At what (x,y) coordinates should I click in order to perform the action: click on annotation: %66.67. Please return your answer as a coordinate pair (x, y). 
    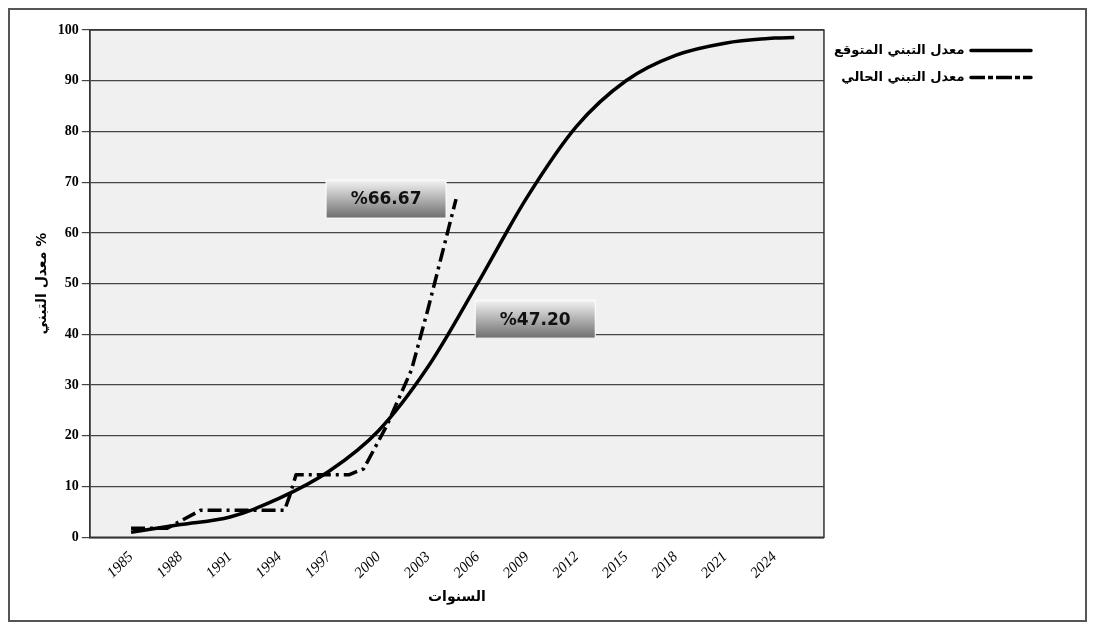
    Looking at the image, I should click on (386, 198).